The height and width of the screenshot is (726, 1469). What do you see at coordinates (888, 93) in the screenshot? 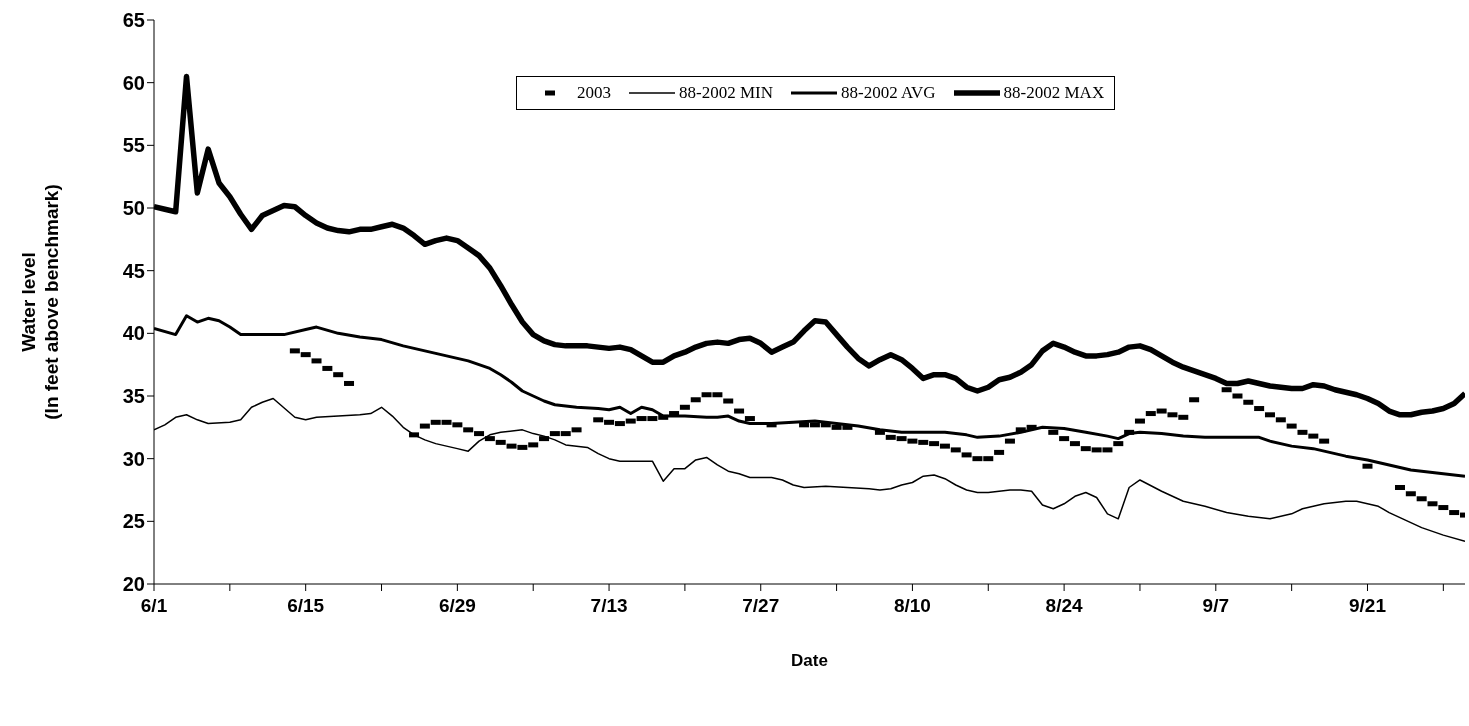
I see `legend-label: 88-2002 AVG` at bounding box center [888, 93].